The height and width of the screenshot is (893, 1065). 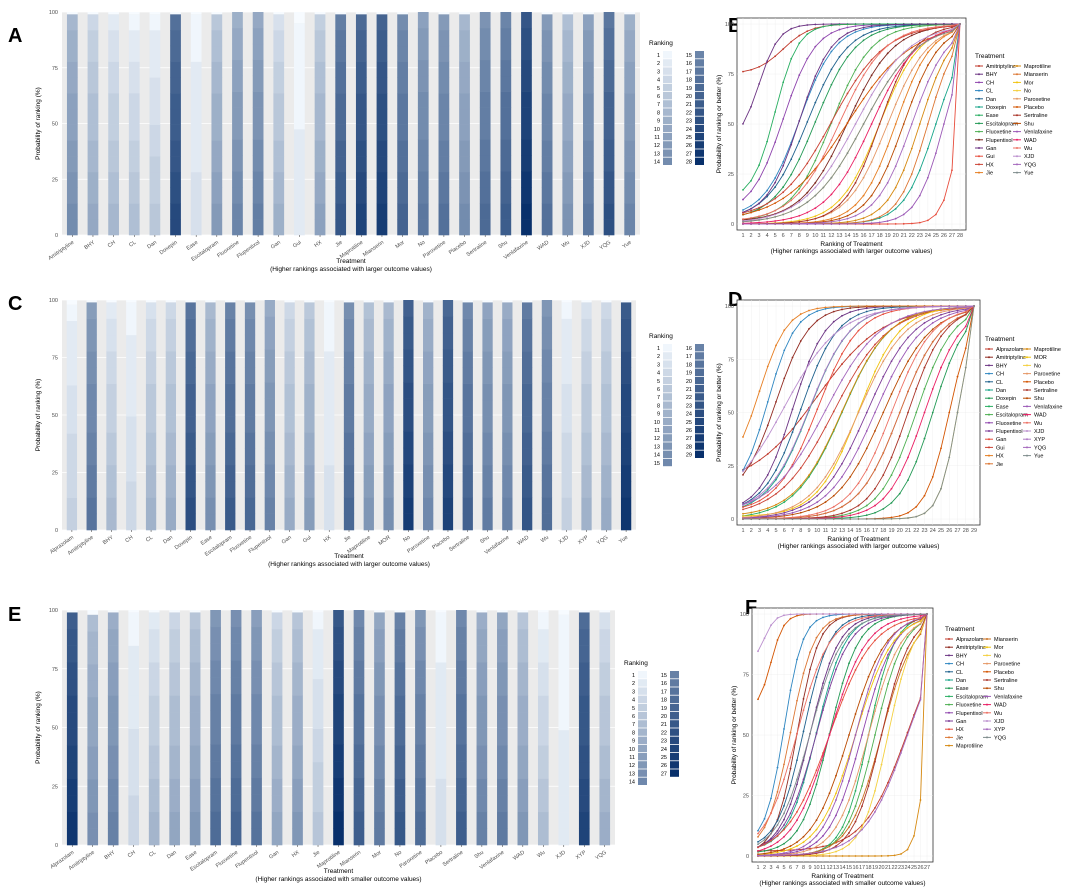 What do you see at coordinates (339, 244) in the screenshot?
I see `x-tick-label: Jie` at bounding box center [339, 244].